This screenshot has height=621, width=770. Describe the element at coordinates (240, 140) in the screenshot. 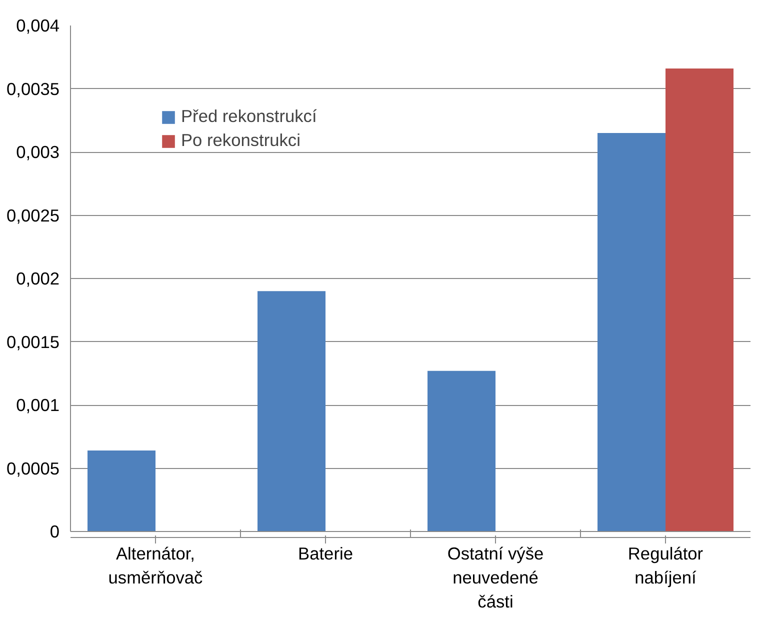

I see `legend-label: Po rekonstrukci` at that location.